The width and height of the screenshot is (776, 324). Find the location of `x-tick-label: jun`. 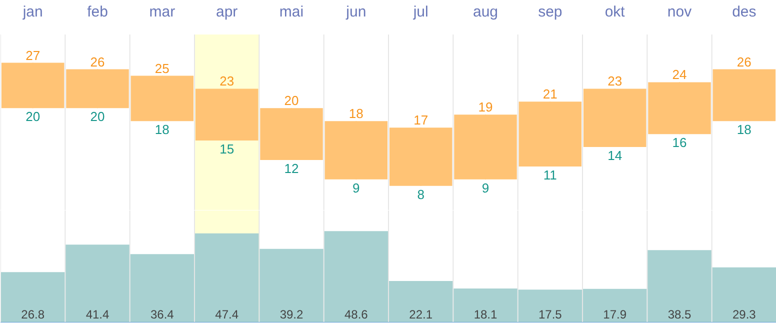

x-tick-label: jun is located at coordinates (355, 12).